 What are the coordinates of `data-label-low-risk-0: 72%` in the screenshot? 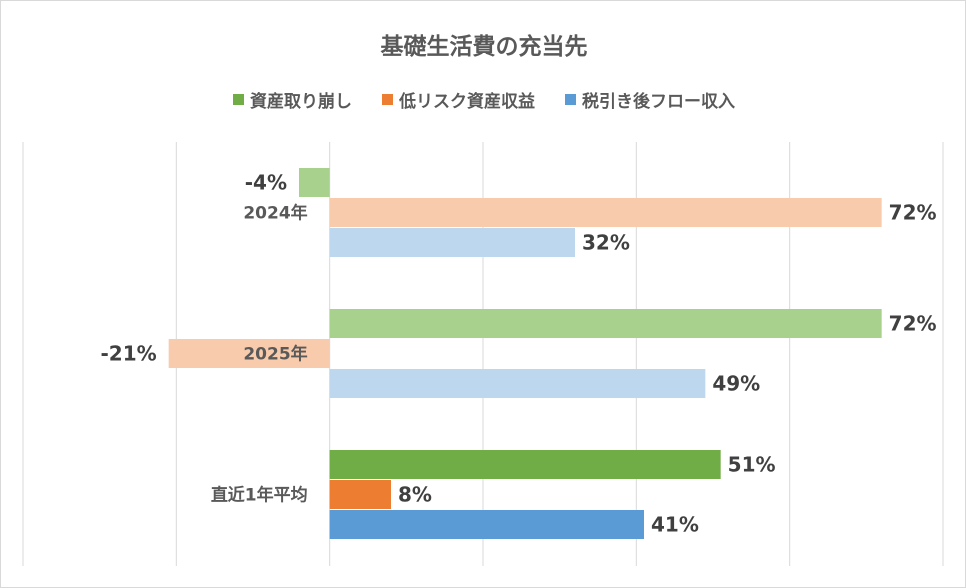 It's located at (913, 213).